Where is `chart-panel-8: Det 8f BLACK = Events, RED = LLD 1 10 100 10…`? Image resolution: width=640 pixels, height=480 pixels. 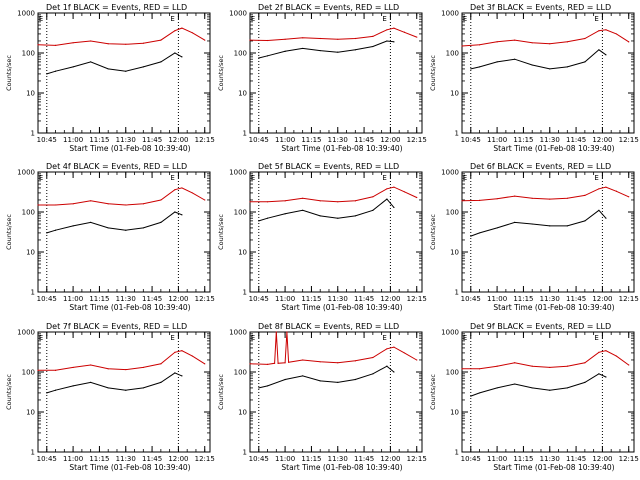
chart-panel-8: Det 8f BLACK = Events, RED = LLD 1 10 100 10… is located at coordinates (322, 397).